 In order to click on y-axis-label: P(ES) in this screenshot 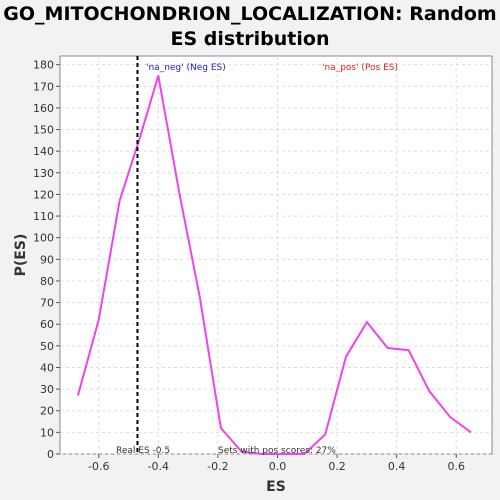, I will do `click(21, 255)`.